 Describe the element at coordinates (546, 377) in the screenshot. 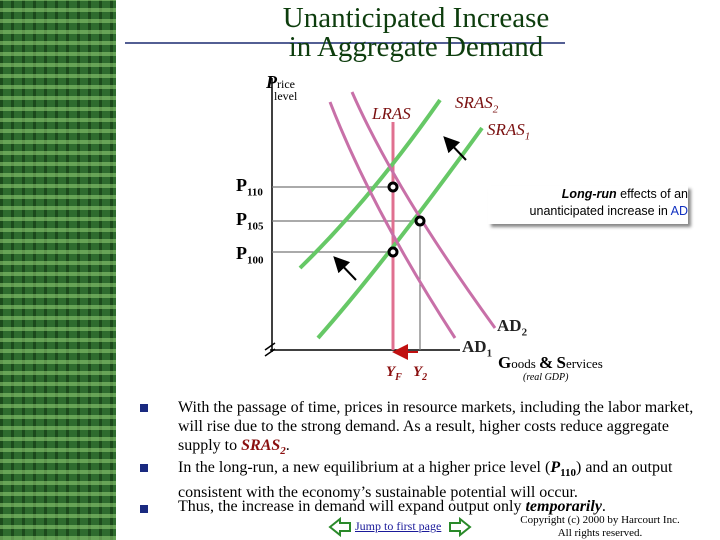

I see `x-axis-note: (real GDP)` at that location.